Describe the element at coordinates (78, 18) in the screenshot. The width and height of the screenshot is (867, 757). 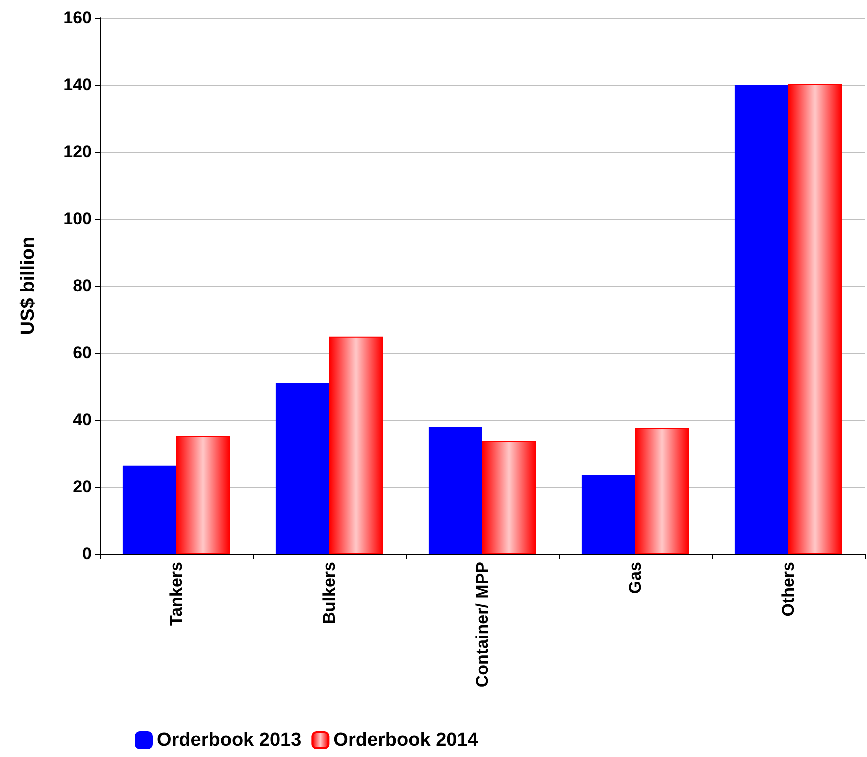
I see `y-tick-label: 160` at that location.